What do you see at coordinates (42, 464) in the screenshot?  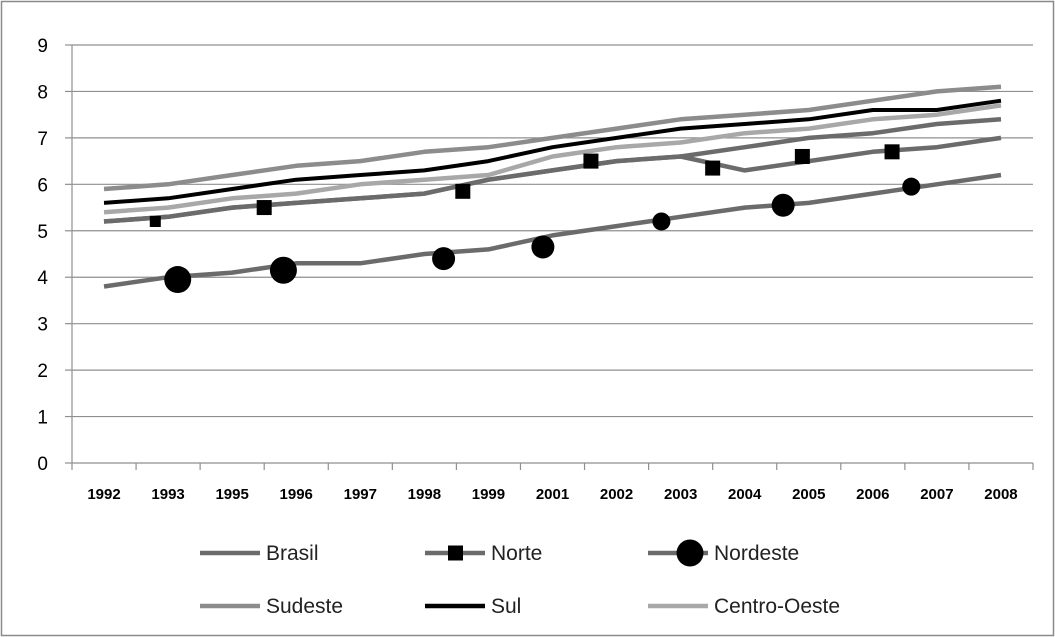 I see `y-tick-label: 0` at bounding box center [42, 464].